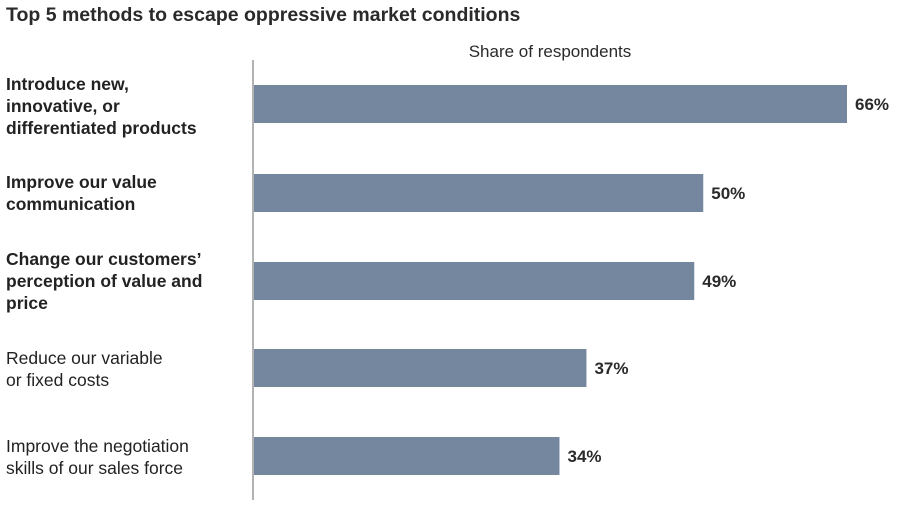 Image resolution: width=900 pixels, height=505 pixels. I want to click on value-label-2: 49%, so click(719, 281).